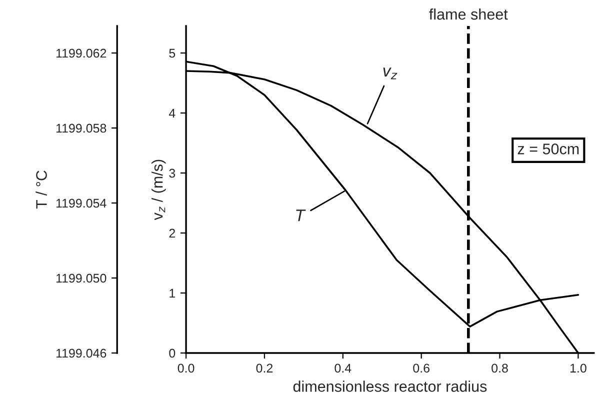 The height and width of the screenshot is (400, 606). What do you see at coordinates (301, 216) in the screenshot?
I see `annotation: T` at bounding box center [301, 216].